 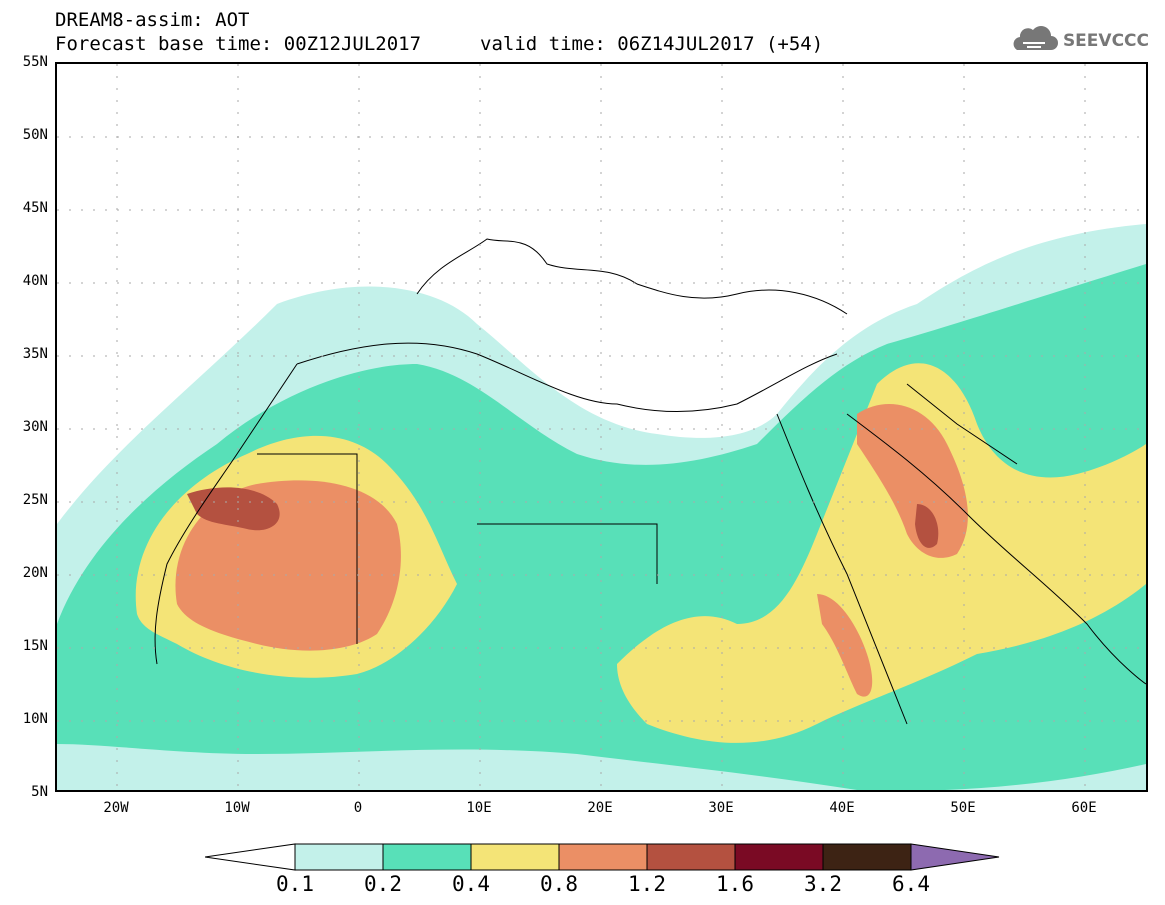 I want to click on arabia-coast, so click(x=996, y=549).